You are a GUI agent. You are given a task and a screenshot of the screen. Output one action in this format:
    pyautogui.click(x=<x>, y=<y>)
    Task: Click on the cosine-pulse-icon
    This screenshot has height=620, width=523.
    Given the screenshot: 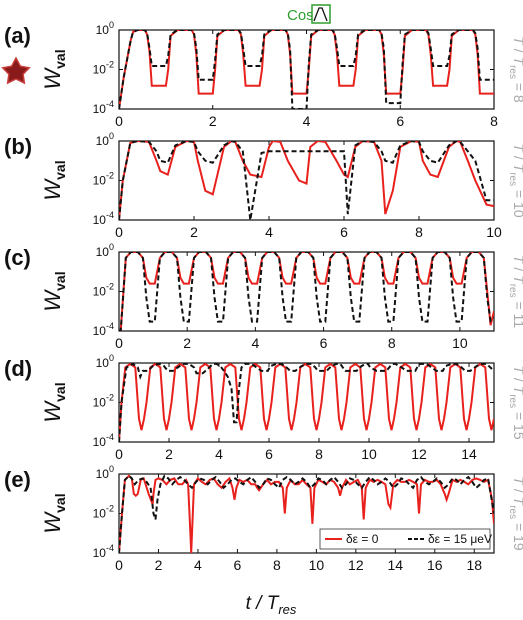 What is the action you would take?
    pyautogui.click(x=321, y=14)
    